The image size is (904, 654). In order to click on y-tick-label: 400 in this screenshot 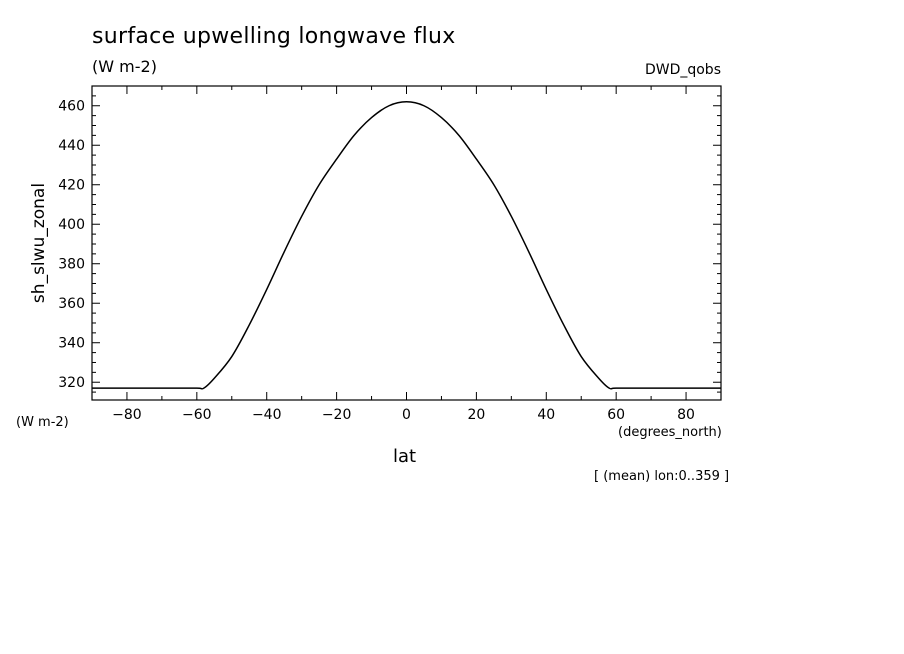, I will do `click(71, 225)`.